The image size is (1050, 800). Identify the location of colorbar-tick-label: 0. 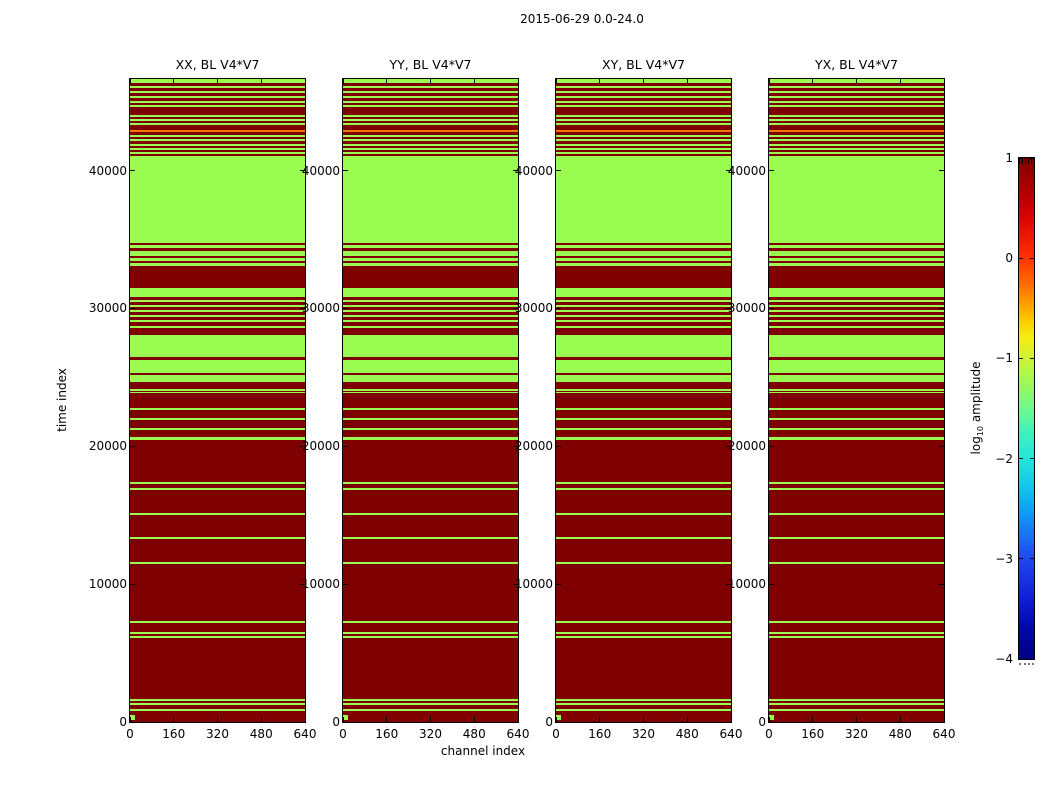
(1009, 258).